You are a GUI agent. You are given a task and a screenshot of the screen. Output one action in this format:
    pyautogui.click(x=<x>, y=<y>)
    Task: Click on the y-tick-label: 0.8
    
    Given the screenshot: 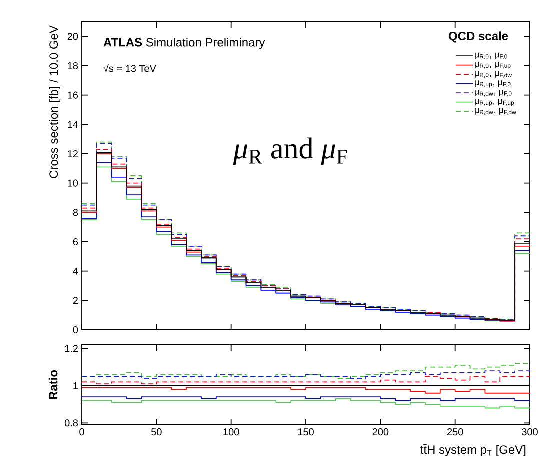 What is the action you would take?
    pyautogui.click(x=71, y=423)
    